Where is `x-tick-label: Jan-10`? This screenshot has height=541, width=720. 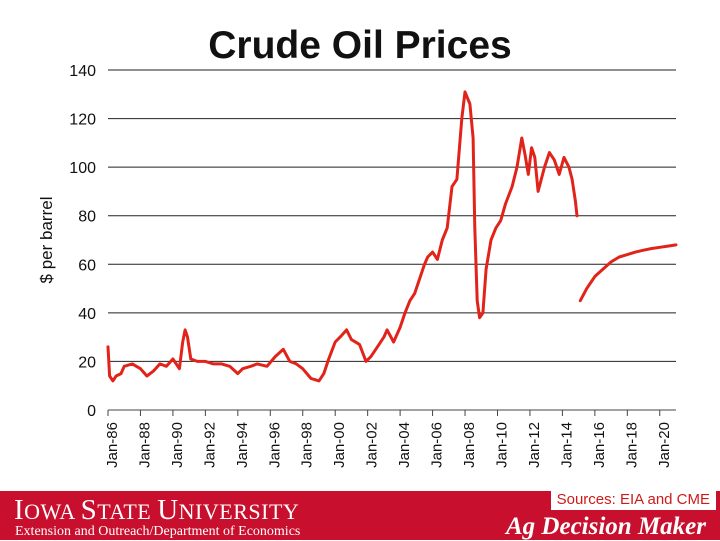 x-tick-label: Jan-10 is located at coordinates (501, 445).